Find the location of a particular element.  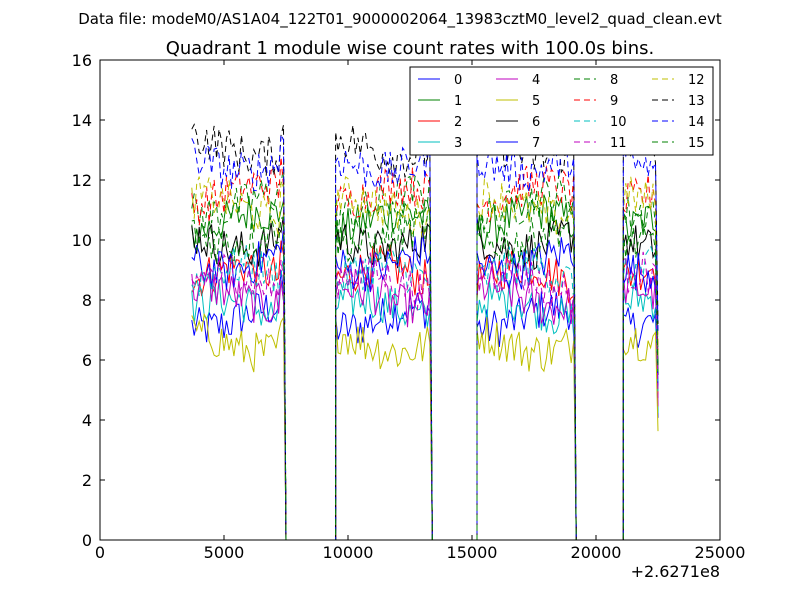

legend-label: 8 is located at coordinates (614, 80).